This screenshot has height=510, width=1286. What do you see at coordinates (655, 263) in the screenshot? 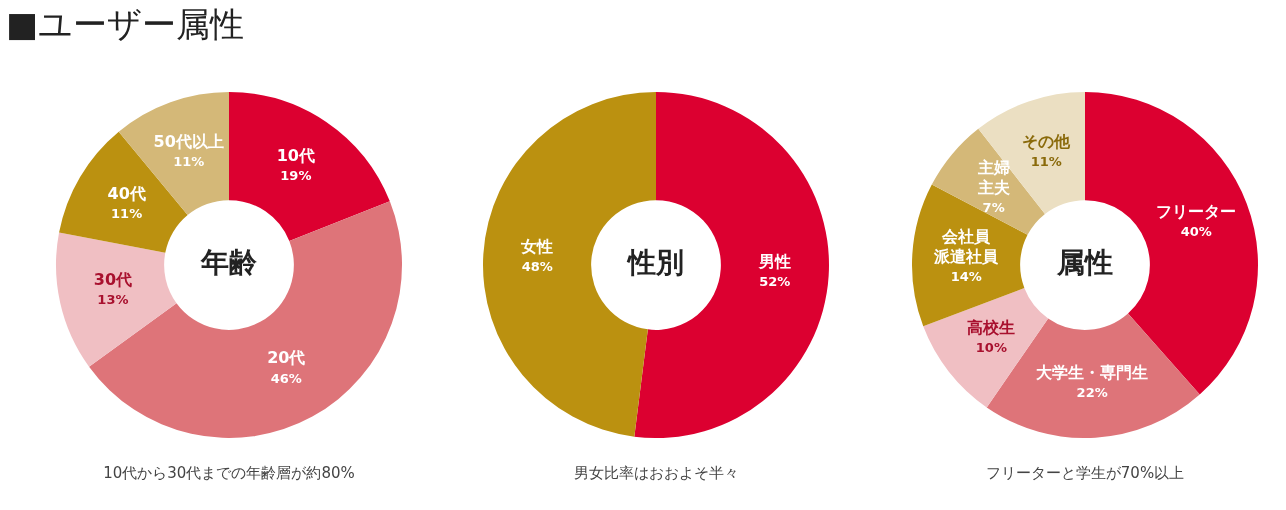
I see `text: 性別` at bounding box center [655, 263].